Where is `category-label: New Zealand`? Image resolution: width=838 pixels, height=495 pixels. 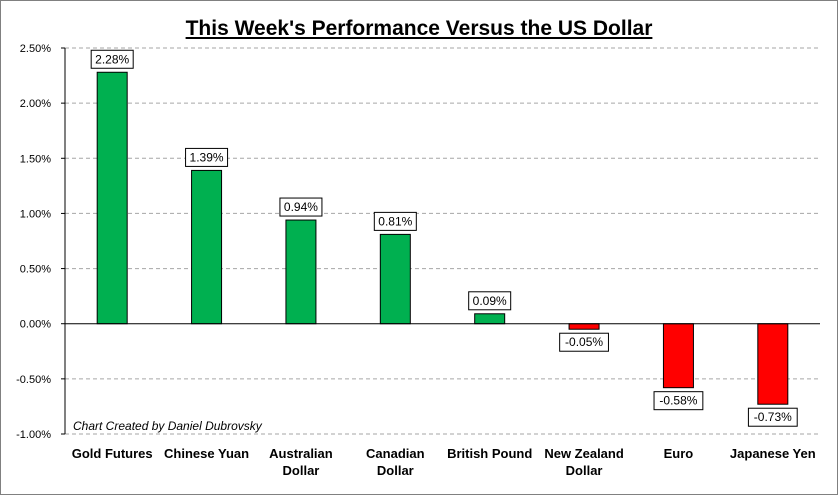
category-label: New Zealand is located at coordinates (584, 453).